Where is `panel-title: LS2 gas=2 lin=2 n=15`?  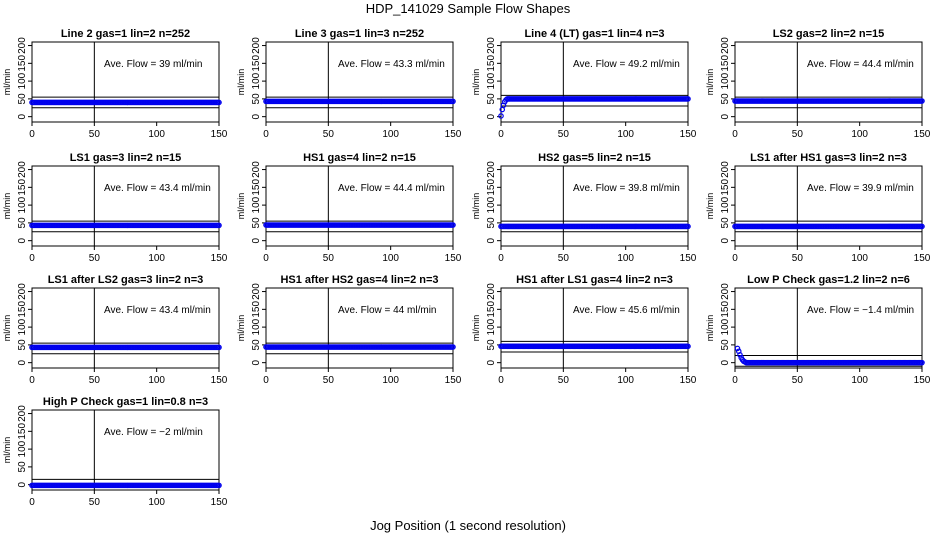 panel-title: LS2 gas=2 lin=2 n=15 is located at coordinates (829, 34).